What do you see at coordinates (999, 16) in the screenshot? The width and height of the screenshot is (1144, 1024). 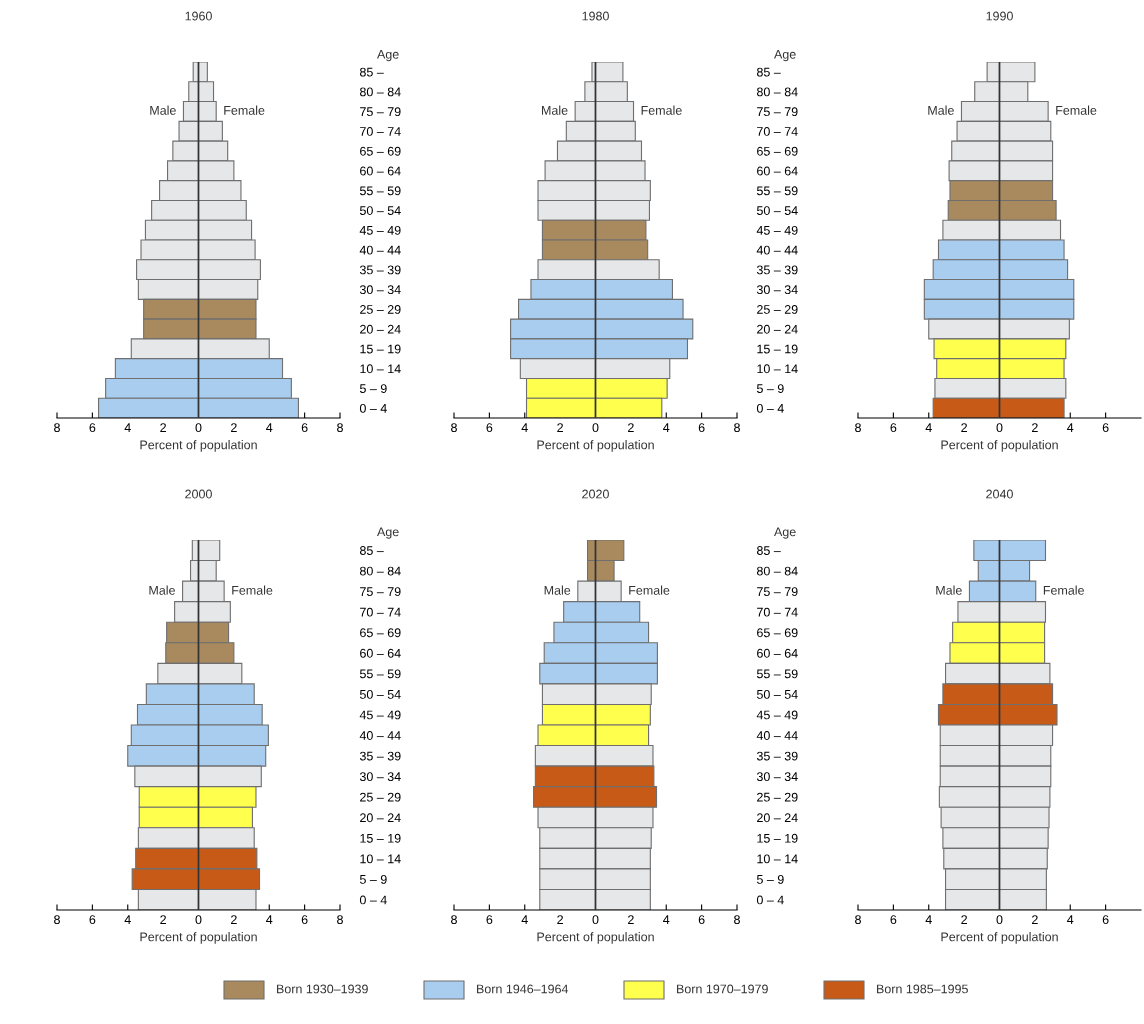 I see `chart-title: 1990` at bounding box center [999, 16].